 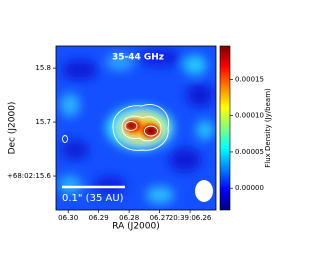 I want to click on colorbar-label: Flux Density (Jy/beam), so click(x=268, y=128).